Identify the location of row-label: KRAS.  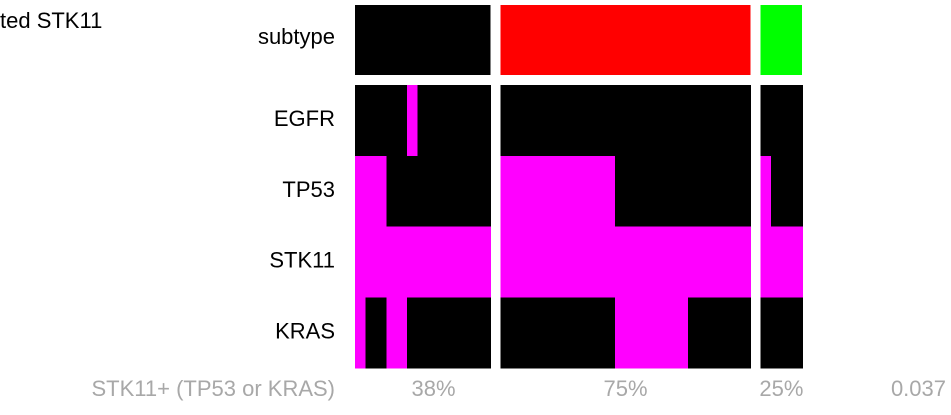
(305, 330).